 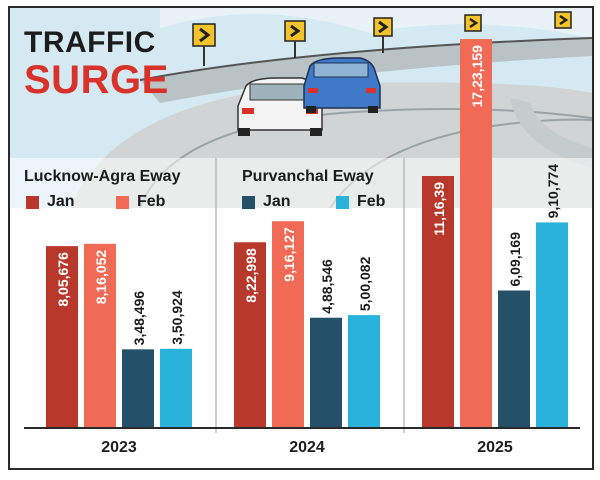 What do you see at coordinates (100, 335) in the screenshot?
I see `bar-lucknow-feb-2023` at bounding box center [100, 335].